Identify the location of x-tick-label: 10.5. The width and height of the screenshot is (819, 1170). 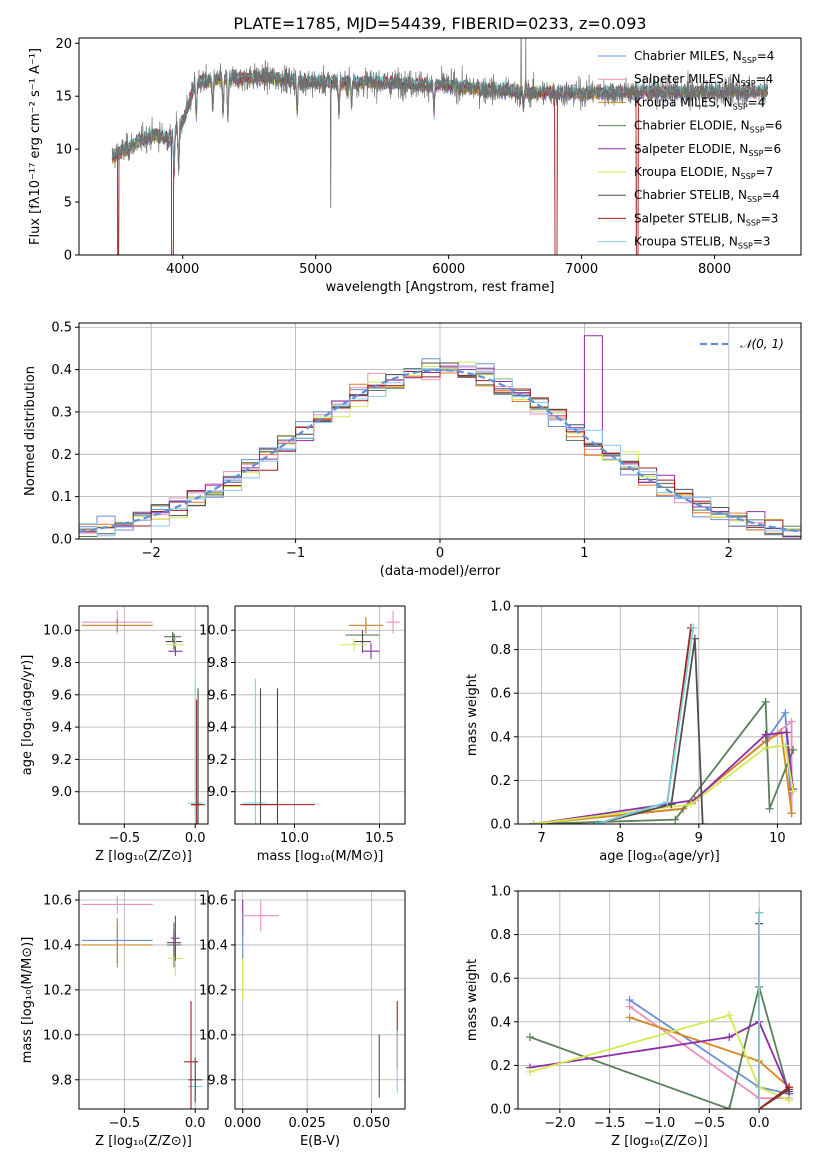
(379, 838).